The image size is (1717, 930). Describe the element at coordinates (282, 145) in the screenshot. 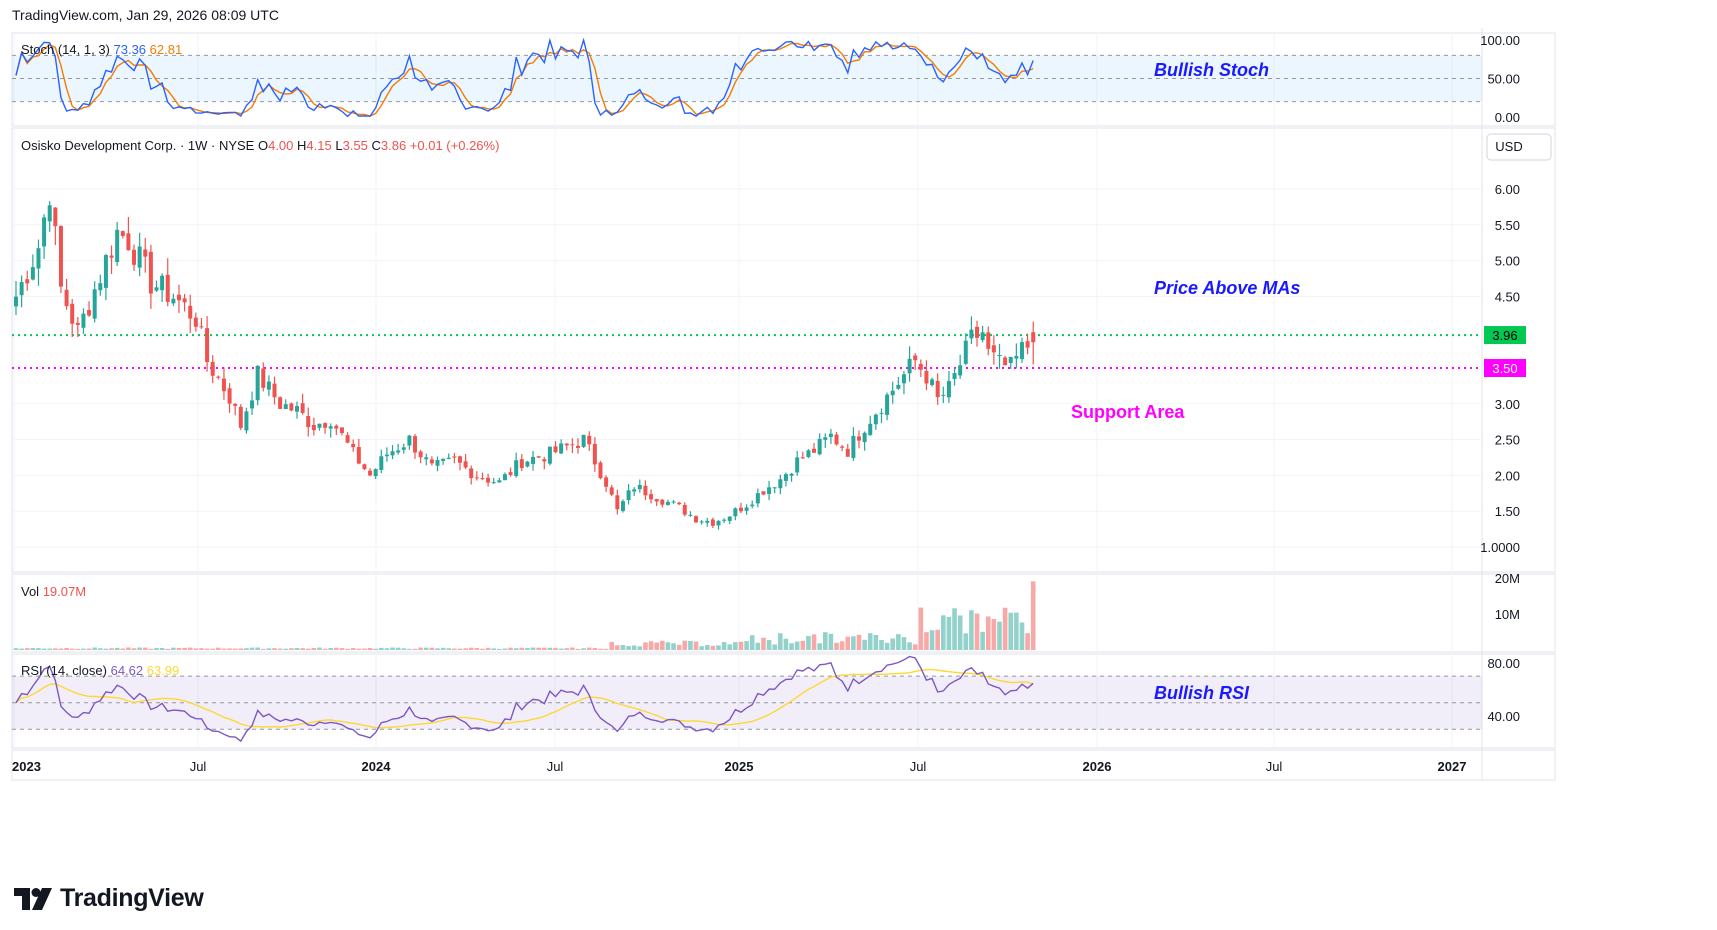

I see `legend-part: 4.00` at that location.